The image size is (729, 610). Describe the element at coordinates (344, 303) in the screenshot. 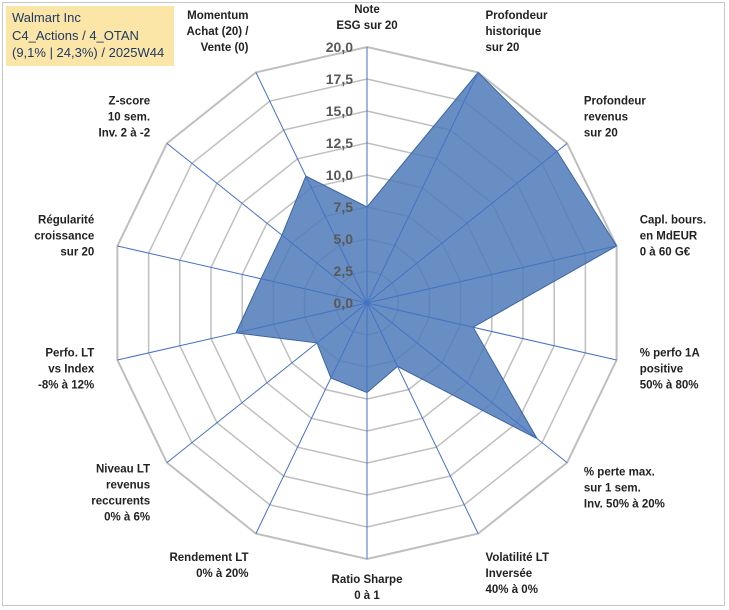

I see `tick-label: 0,0` at that location.